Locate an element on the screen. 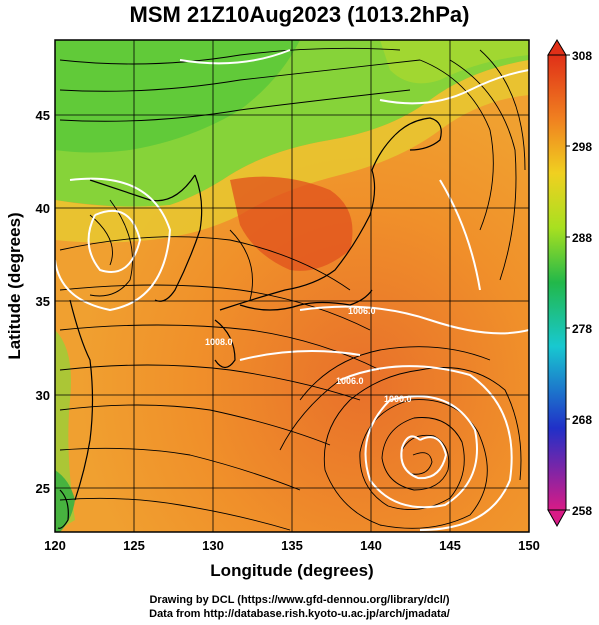  y-tick-label: 40 is located at coordinates (43, 208).